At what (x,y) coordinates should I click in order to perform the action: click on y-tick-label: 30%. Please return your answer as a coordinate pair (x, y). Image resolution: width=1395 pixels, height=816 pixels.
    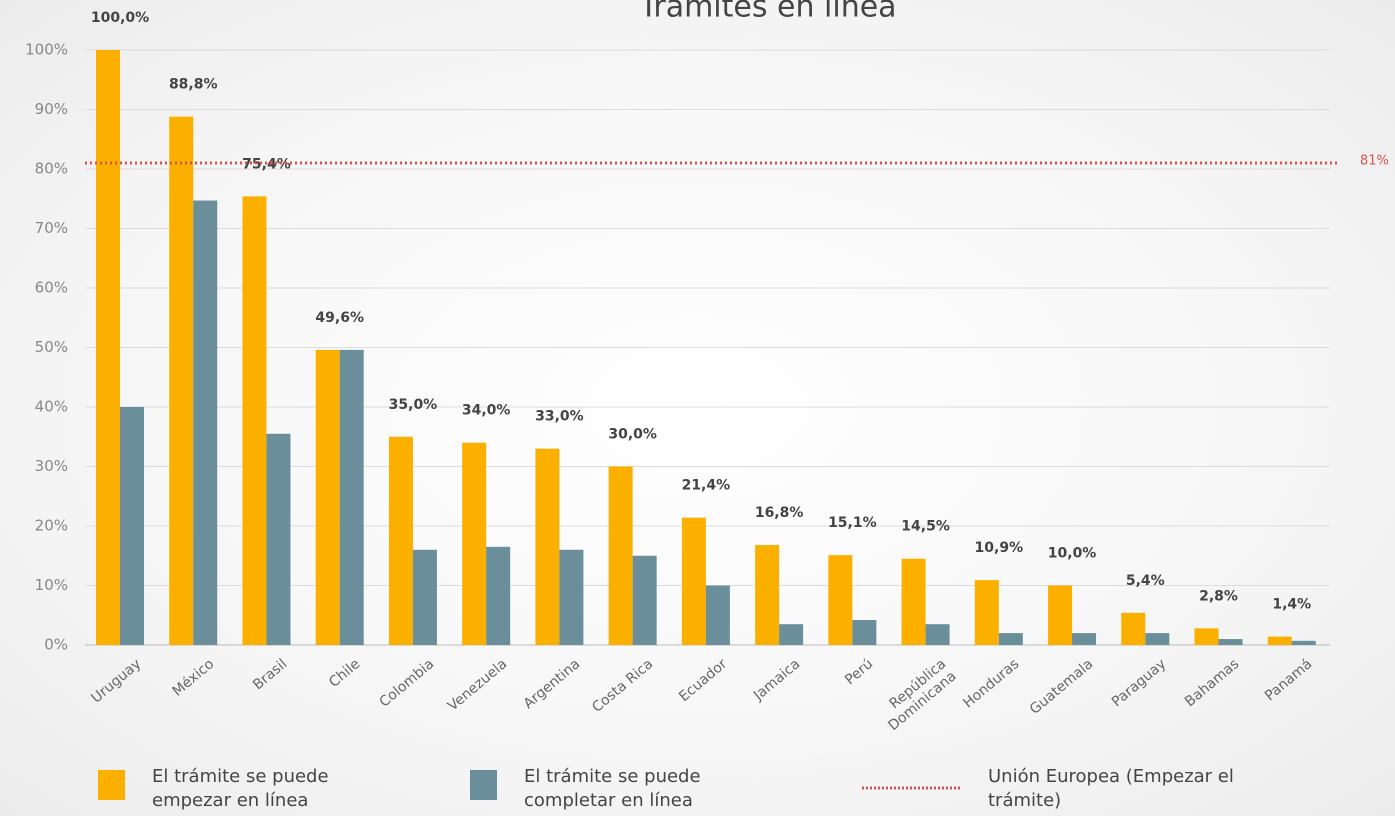
    Looking at the image, I should click on (51, 466).